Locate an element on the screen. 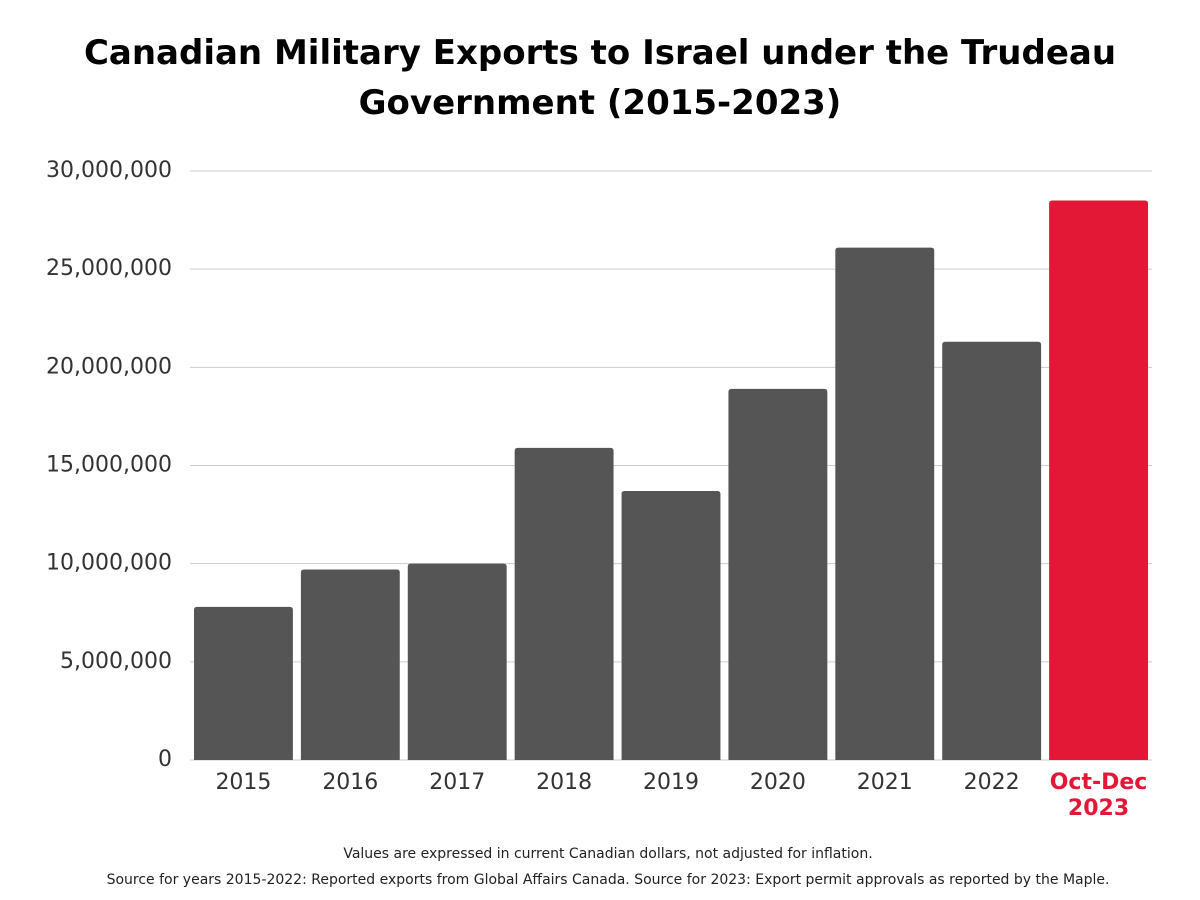 This screenshot has width=1200, height=900. x-tick-label: 2019 is located at coordinates (670, 782).